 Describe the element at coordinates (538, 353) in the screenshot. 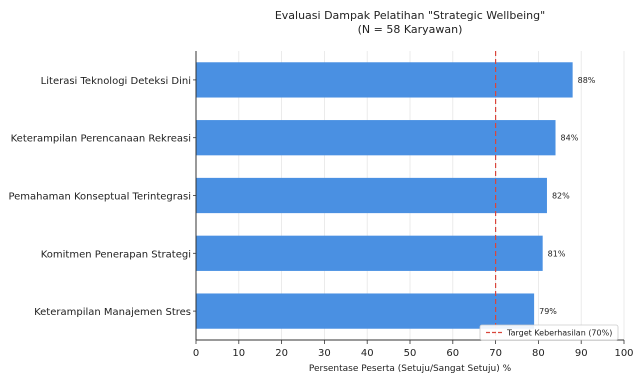

I see `x-tick-label: 80` at that location.